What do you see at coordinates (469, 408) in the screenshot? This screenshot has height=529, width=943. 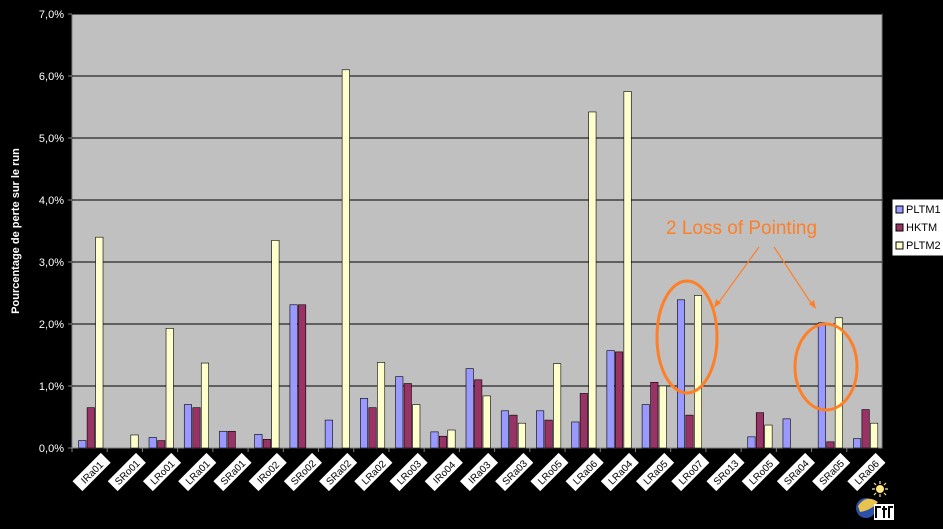 I see `bar-pltm1-ira03` at bounding box center [469, 408].